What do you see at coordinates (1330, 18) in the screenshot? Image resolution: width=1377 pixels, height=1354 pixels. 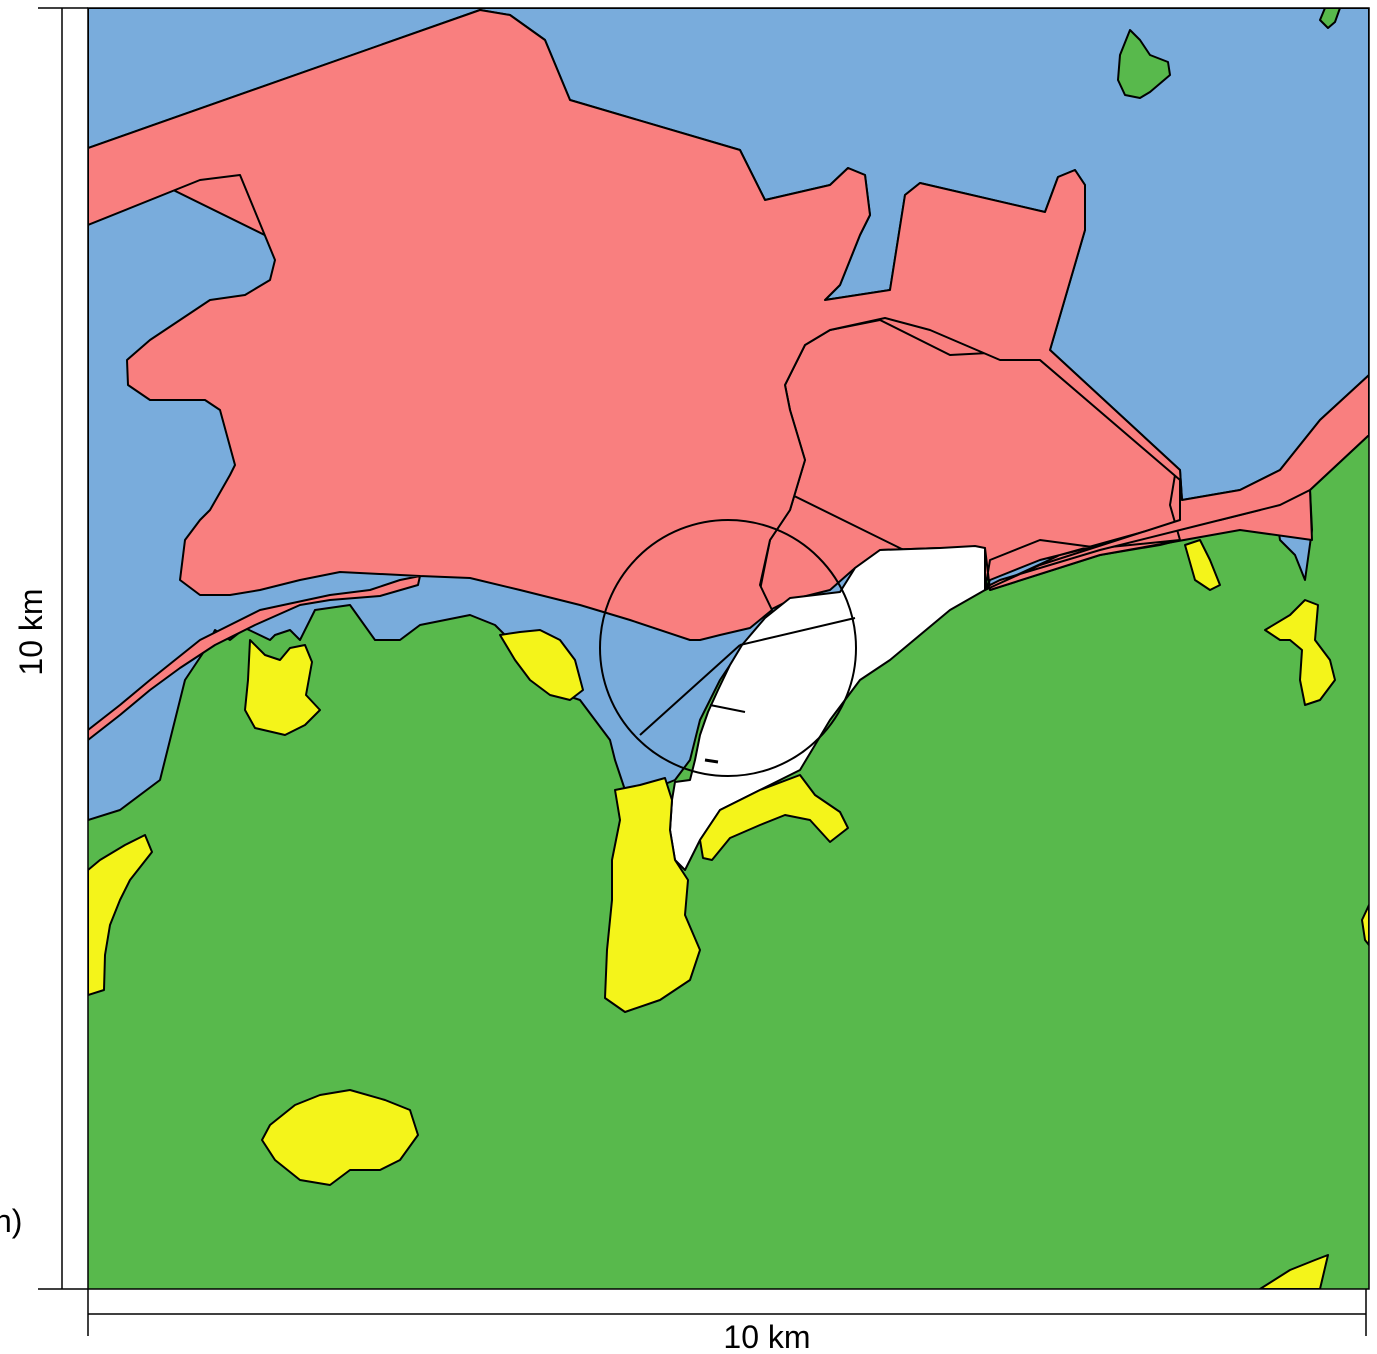 I see `island-corner` at bounding box center [1330, 18].